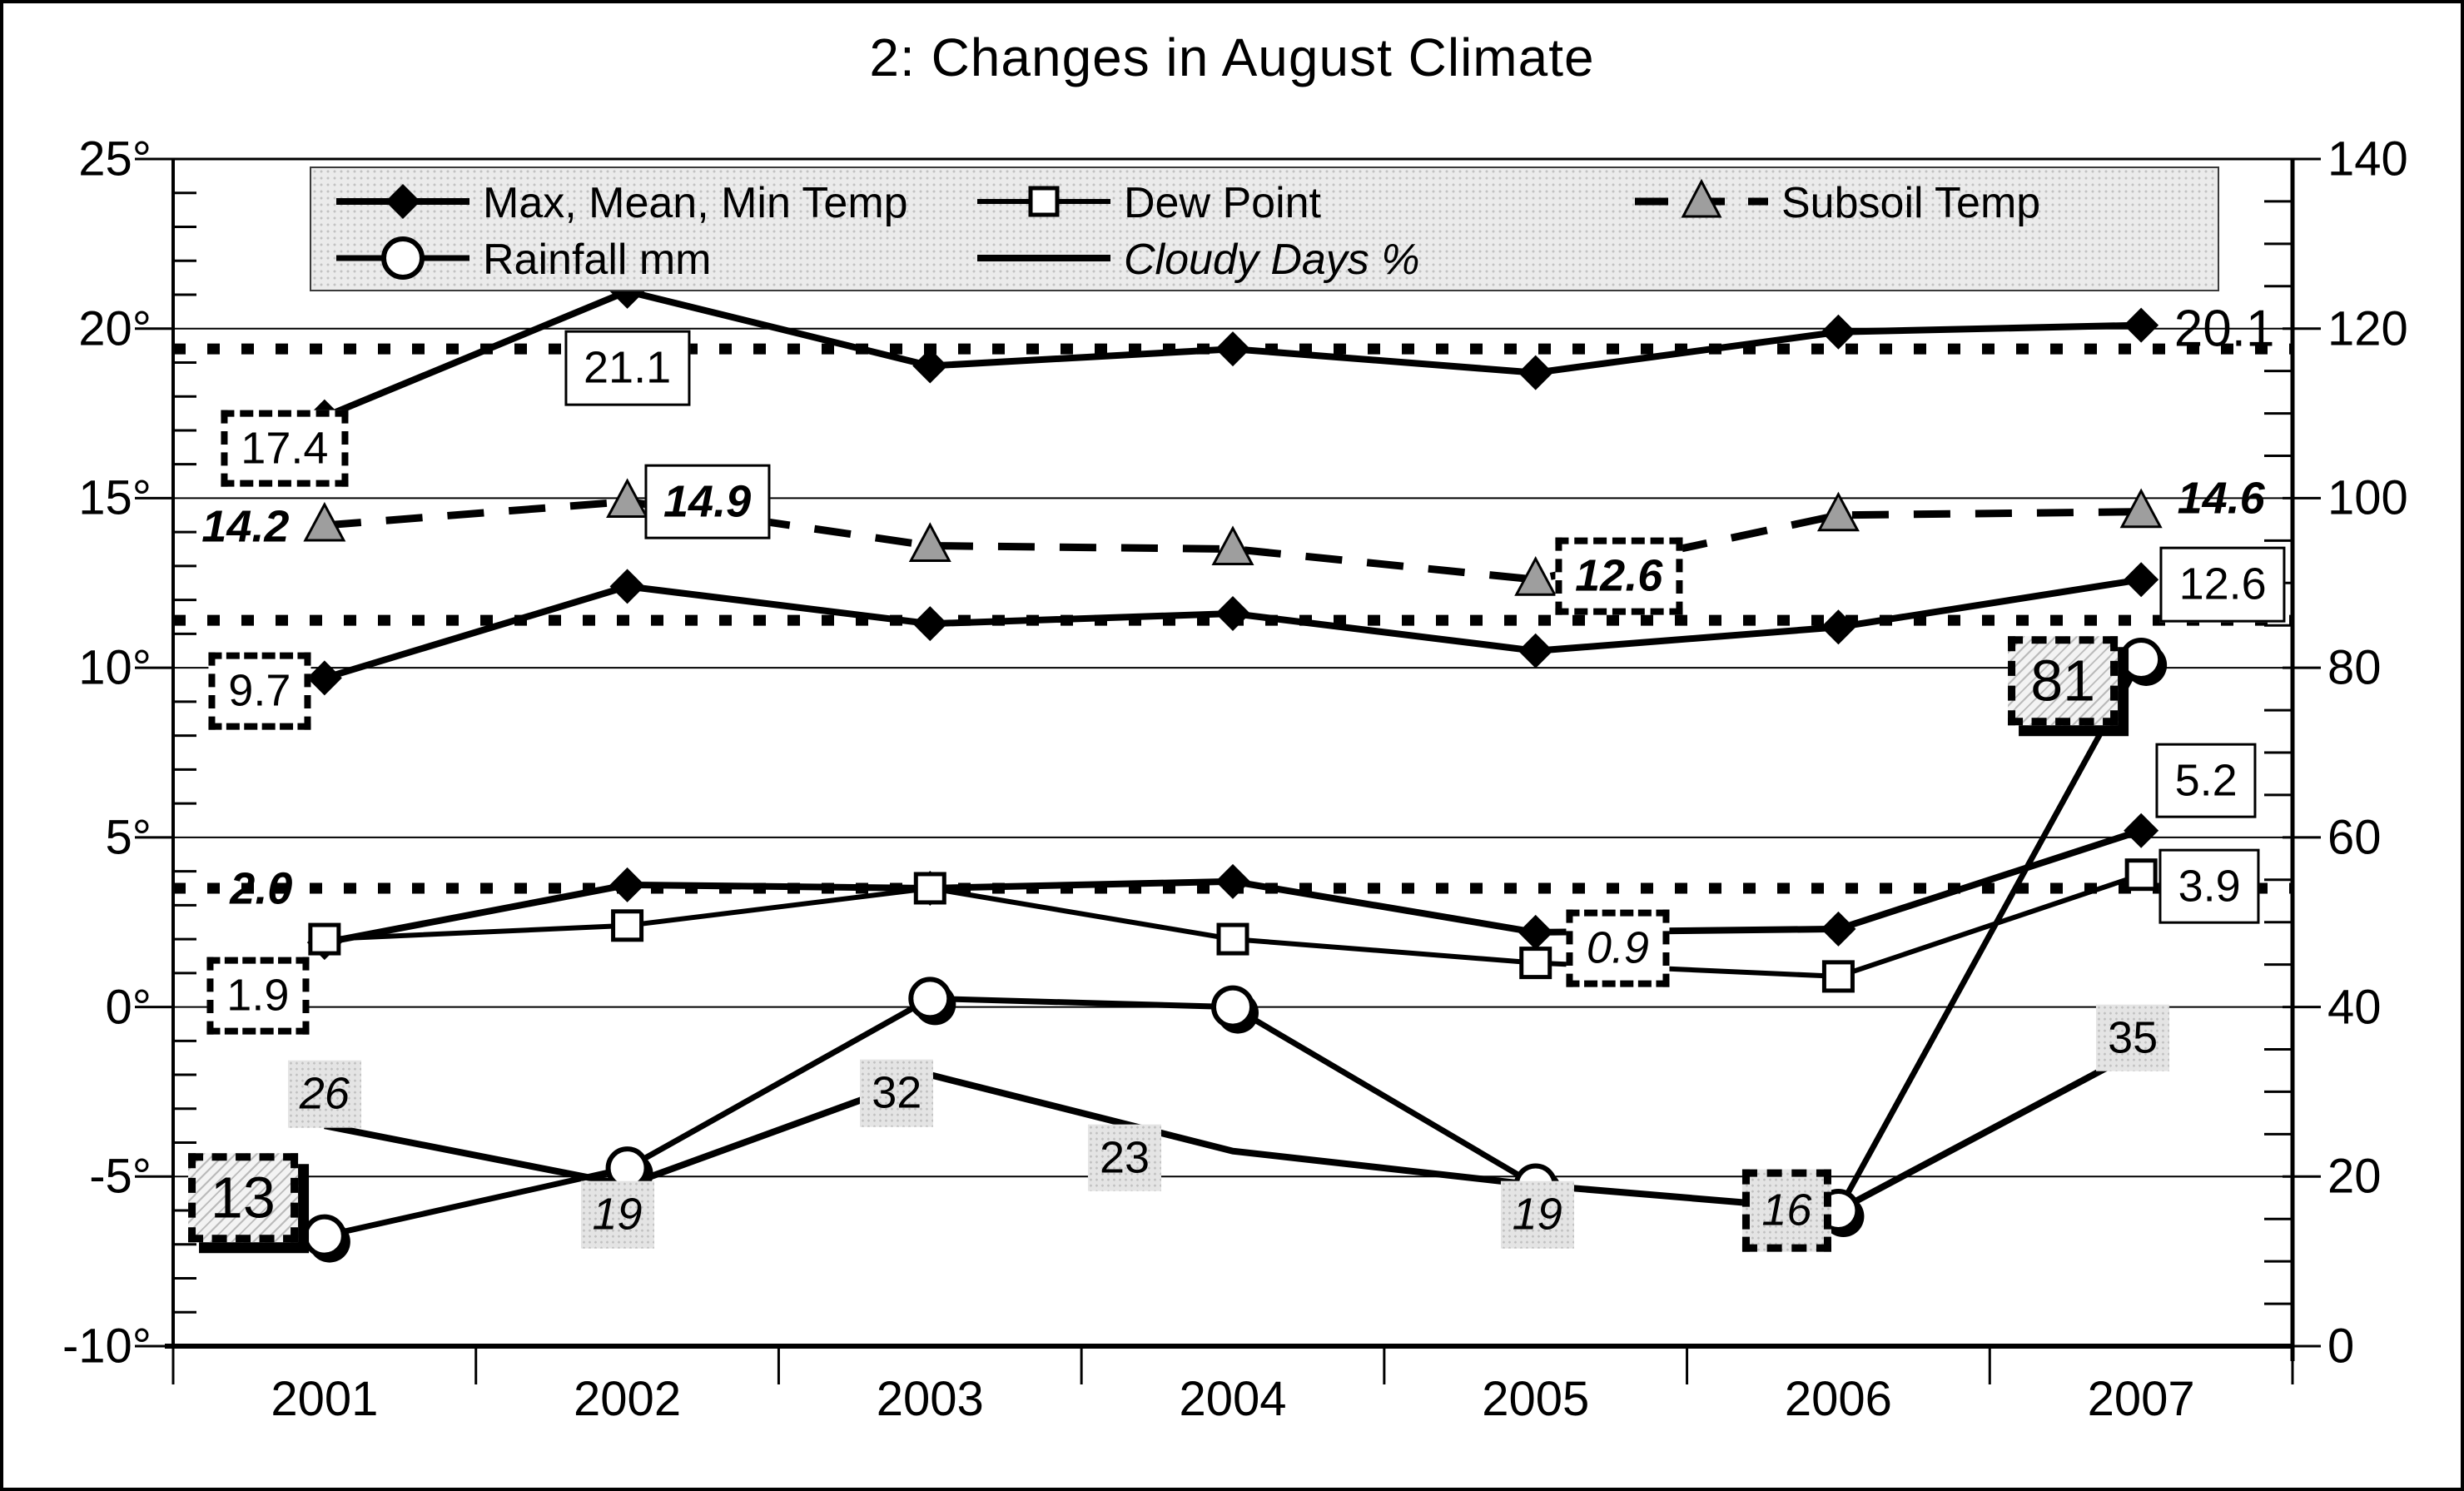 The width and height of the screenshot is (2464, 1491). What do you see at coordinates (115, 497) in the screenshot?
I see `y-left-tick-label: 15°` at bounding box center [115, 497].